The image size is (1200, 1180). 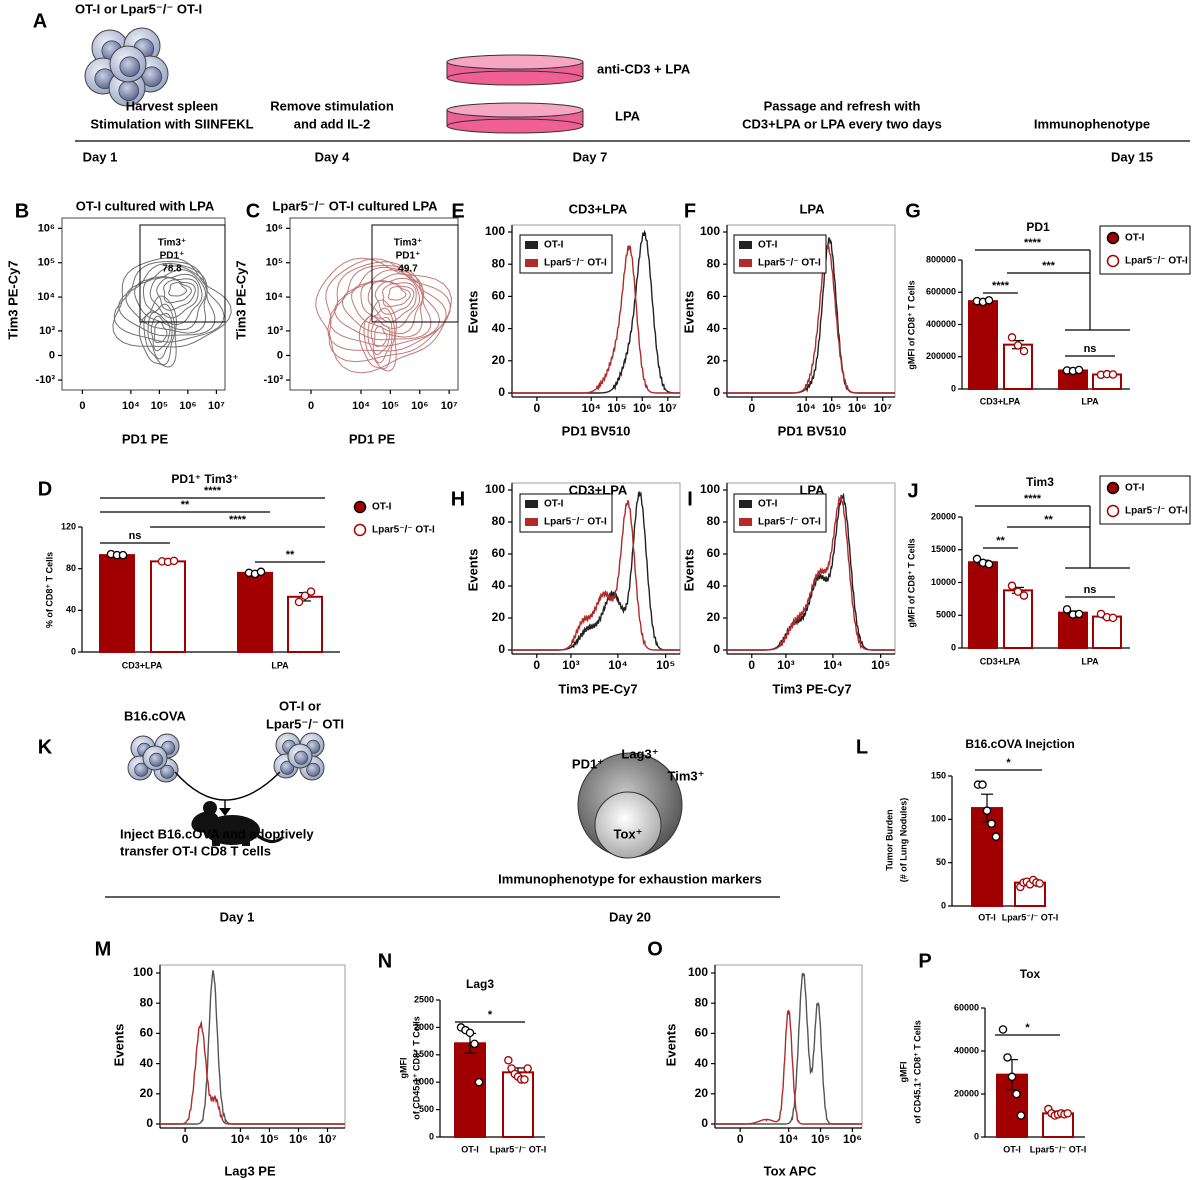 What do you see at coordinates (490, 1015) in the screenshot?
I see `significance-label: *` at bounding box center [490, 1015].